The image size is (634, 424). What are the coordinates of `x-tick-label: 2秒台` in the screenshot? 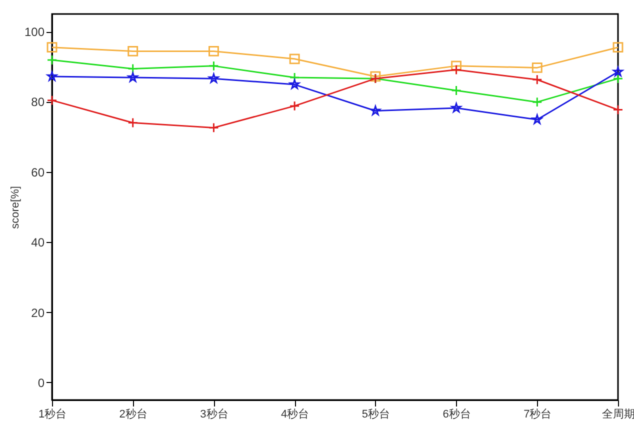 It's located at (133, 414).